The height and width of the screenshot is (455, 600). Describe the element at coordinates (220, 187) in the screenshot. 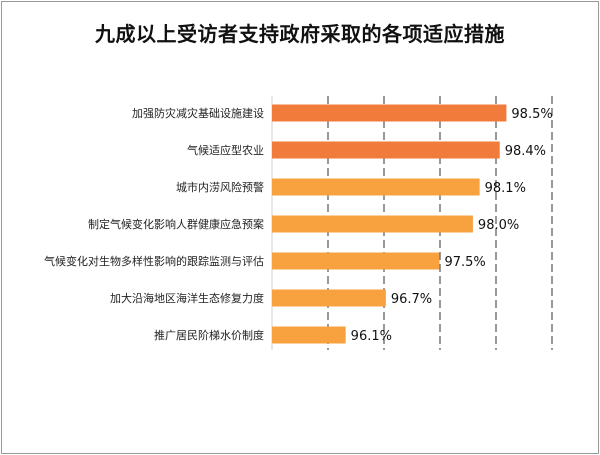

I see `category-label-3: 城市内涝风险预警` at that location.